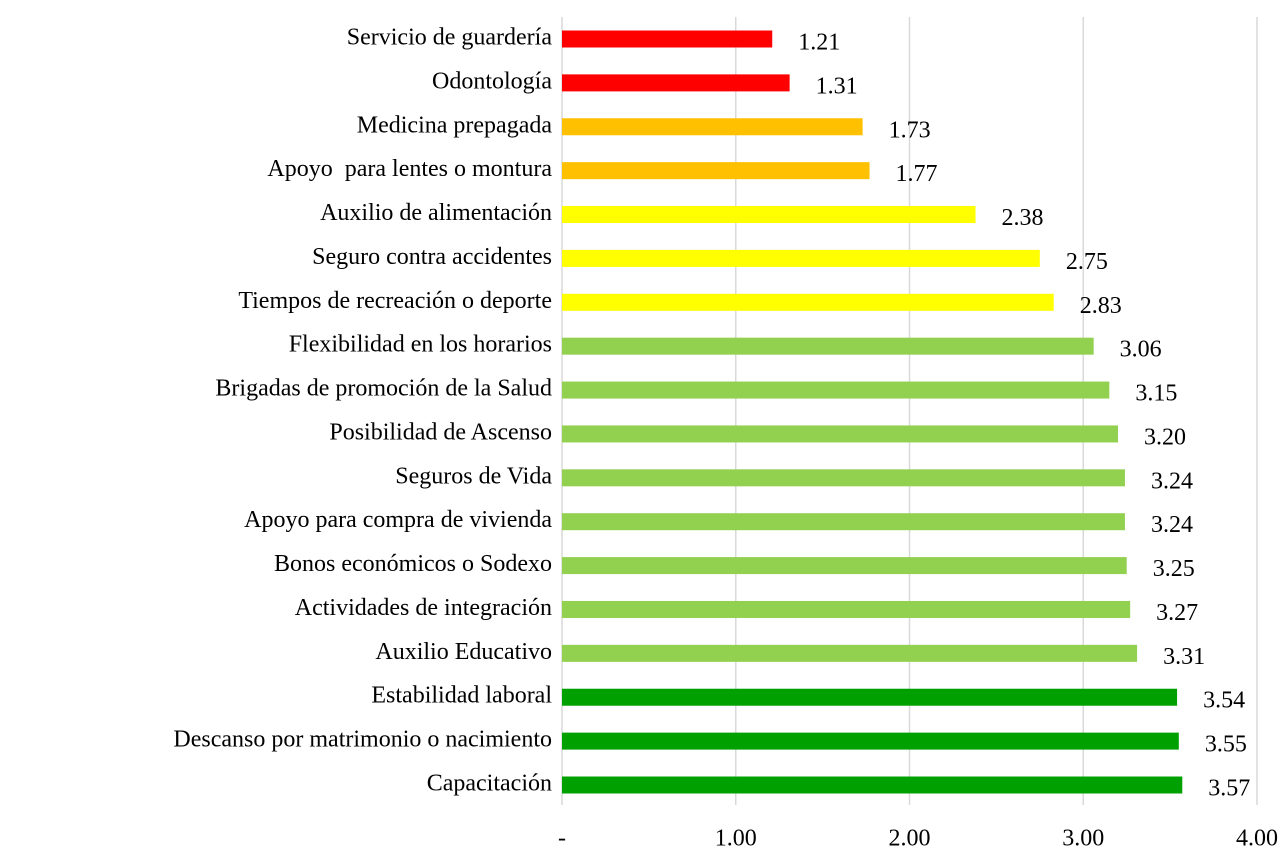  What do you see at coordinates (1177, 613) in the screenshot?
I see `value-label: 3.27` at bounding box center [1177, 613].